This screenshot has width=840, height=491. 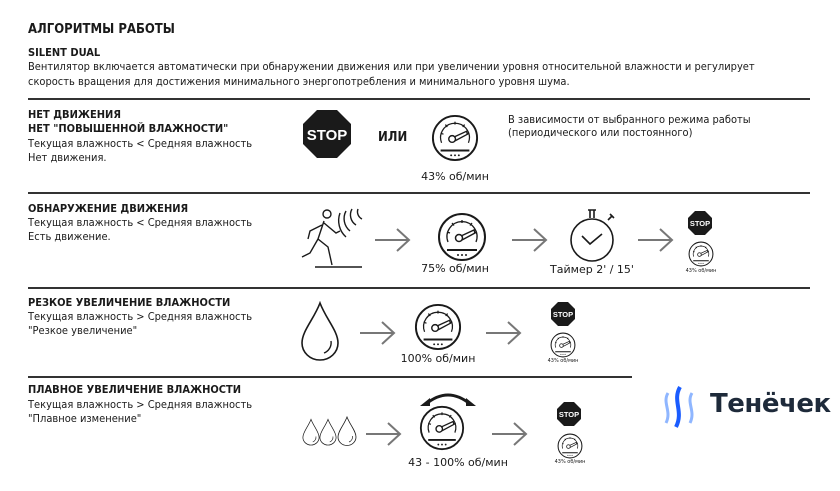 I want to click on condition-text: Нет движения., so click(x=67, y=157).